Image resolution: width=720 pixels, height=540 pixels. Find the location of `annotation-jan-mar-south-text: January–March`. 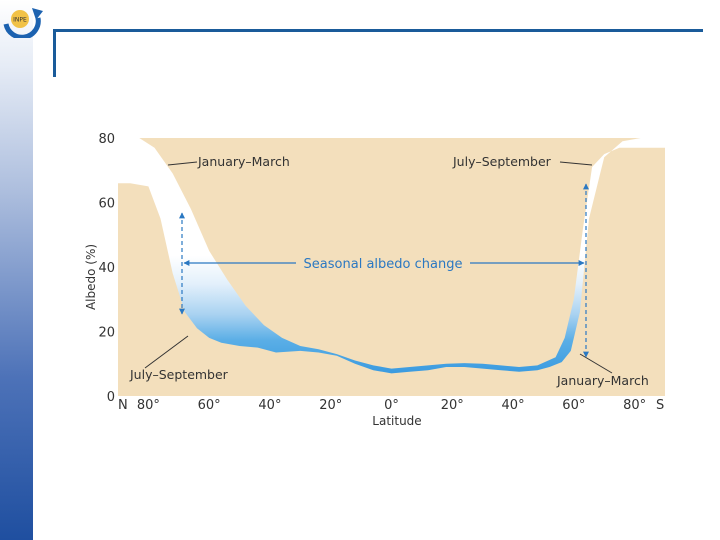

annotation-jan-mar-south-text: January–March is located at coordinates (602, 380).